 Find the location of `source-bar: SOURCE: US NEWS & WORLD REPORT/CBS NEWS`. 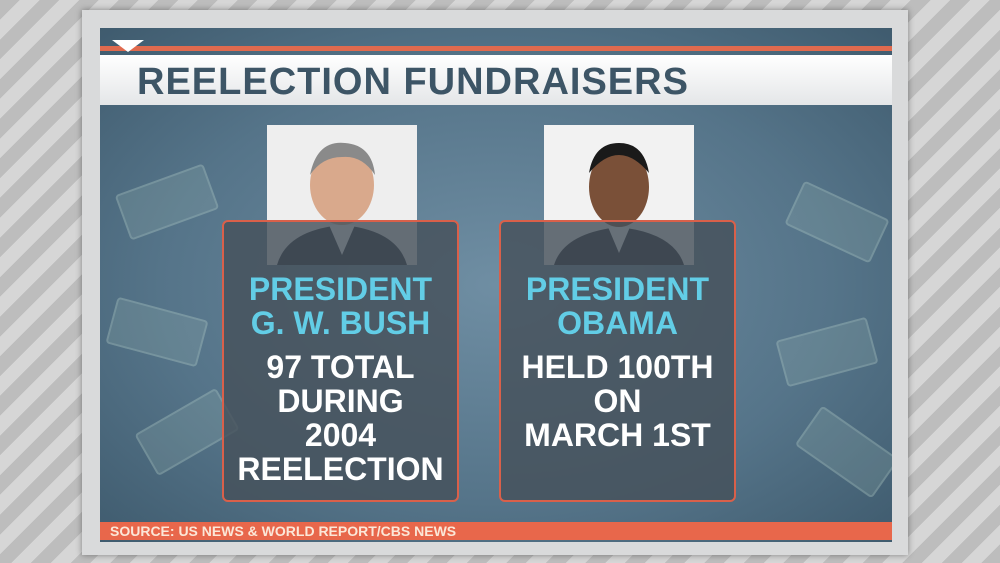

source-bar: SOURCE: US NEWS & WORLD REPORT/CBS NEWS is located at coordinates (496, 531).